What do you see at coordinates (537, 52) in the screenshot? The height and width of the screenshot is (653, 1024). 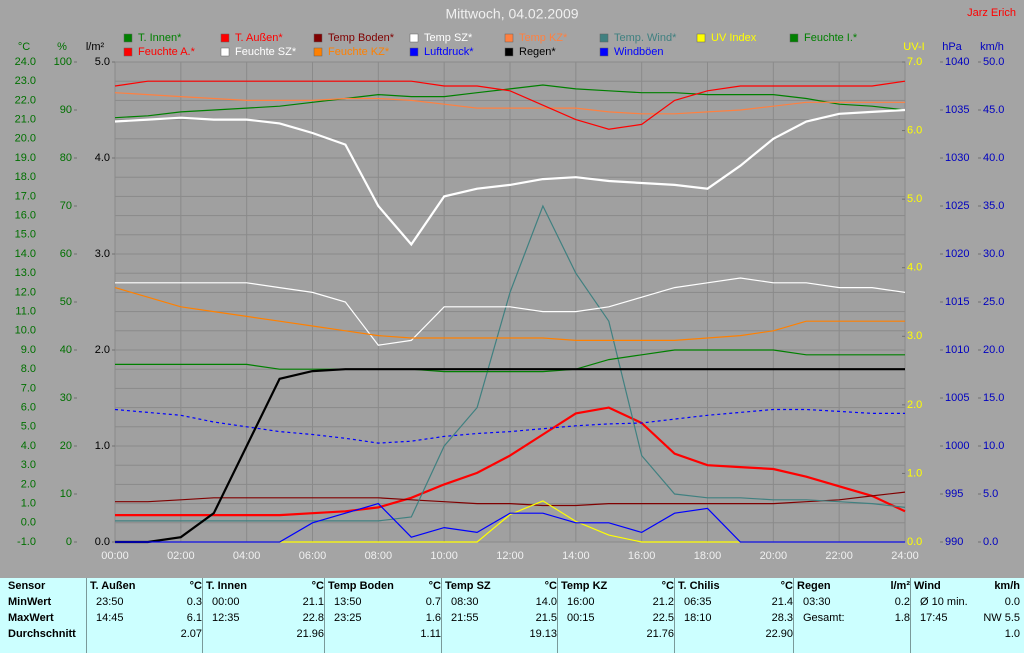 I see `legend-label: Regen*` at bounding box center [537, 52].